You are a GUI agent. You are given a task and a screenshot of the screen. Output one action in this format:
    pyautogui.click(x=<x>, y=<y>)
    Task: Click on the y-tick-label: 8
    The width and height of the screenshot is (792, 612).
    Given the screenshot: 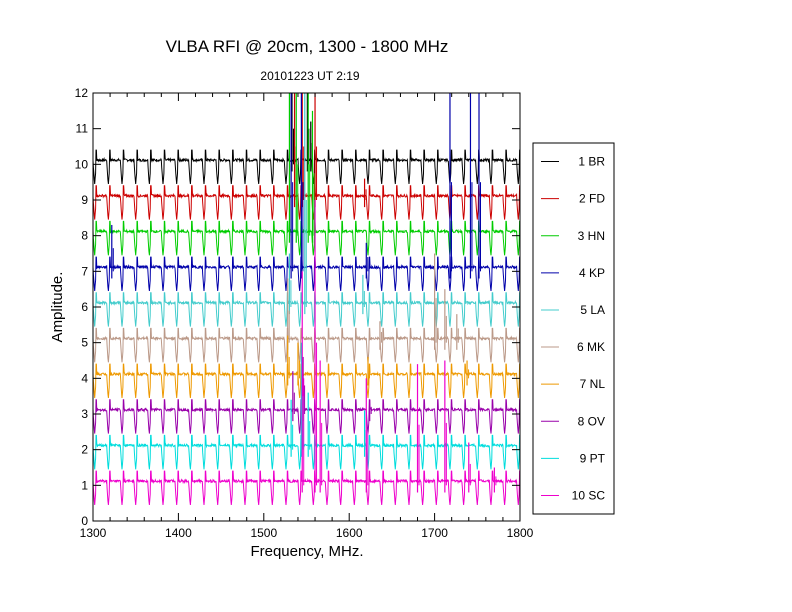 What is the action you would take?
    pyautogui.click(x=84, y=236)
    